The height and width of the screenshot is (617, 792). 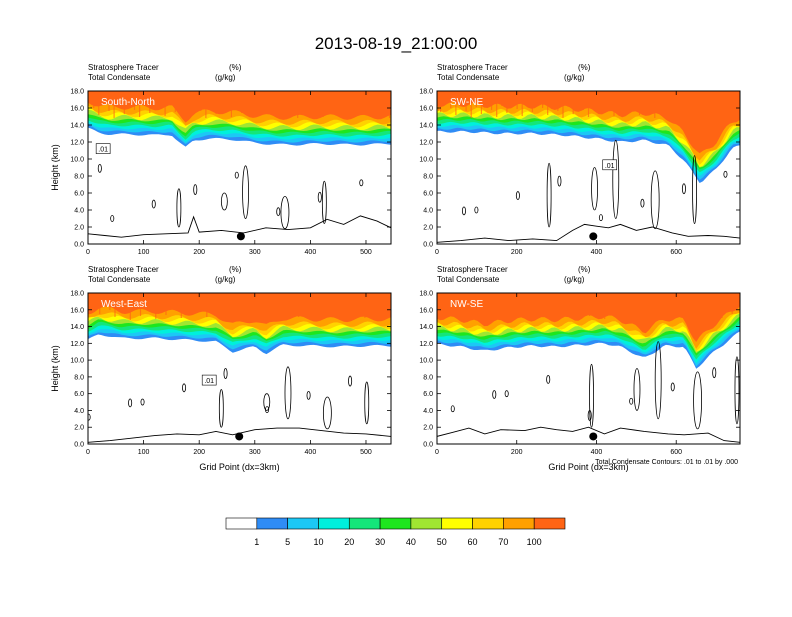 I want to click on panel-label: SW-NE, so click(x=466, y=102).